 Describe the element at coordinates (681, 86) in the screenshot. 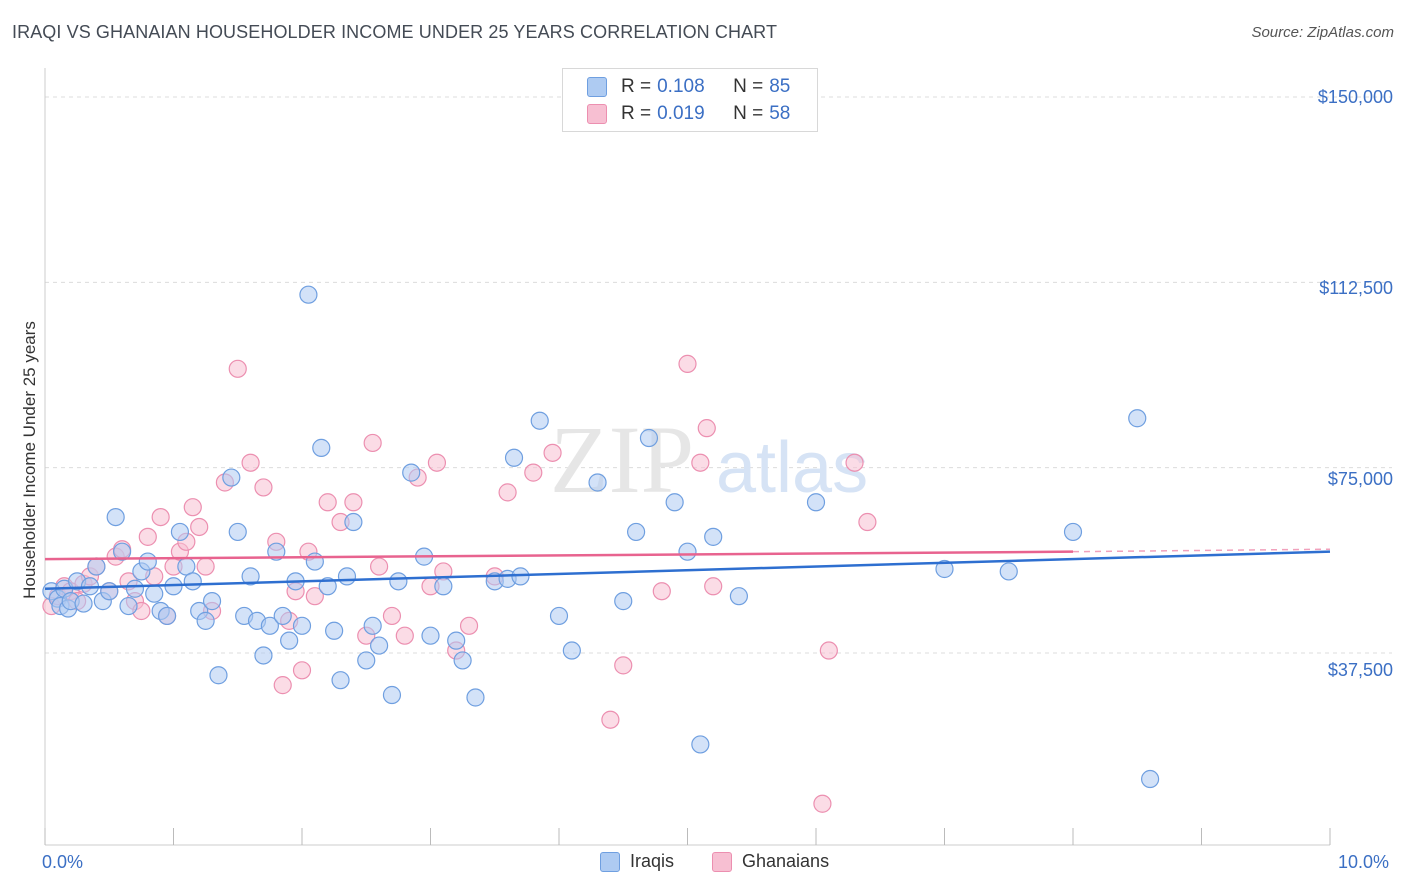

I see `r-value-iraqis: 0.108` at that location.